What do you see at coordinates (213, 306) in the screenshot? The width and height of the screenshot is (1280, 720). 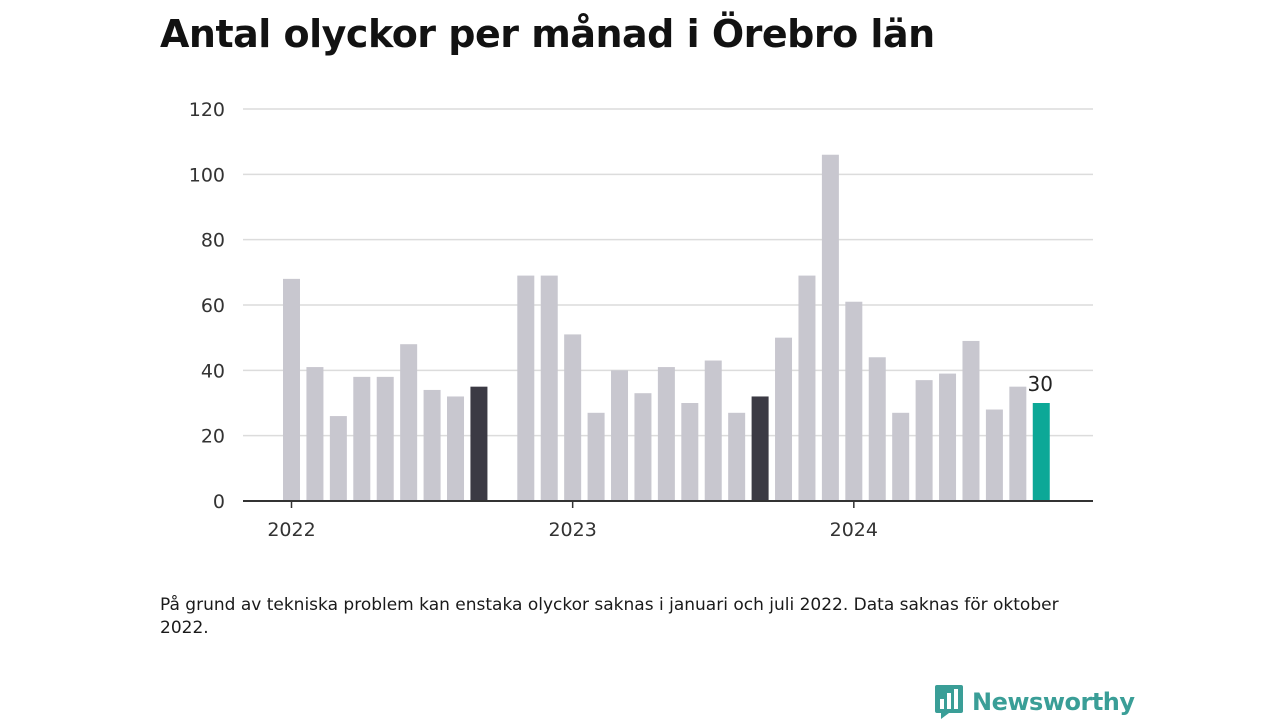 I see `y-tick-label: 60` at bounding box center [213, 306].